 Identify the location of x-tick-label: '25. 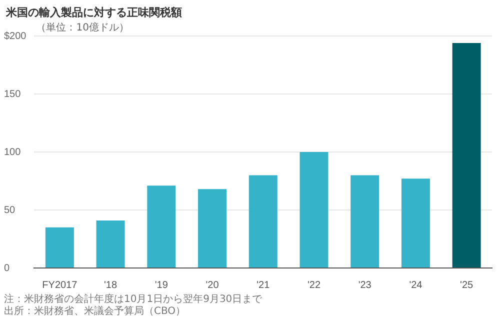
(467, 285).